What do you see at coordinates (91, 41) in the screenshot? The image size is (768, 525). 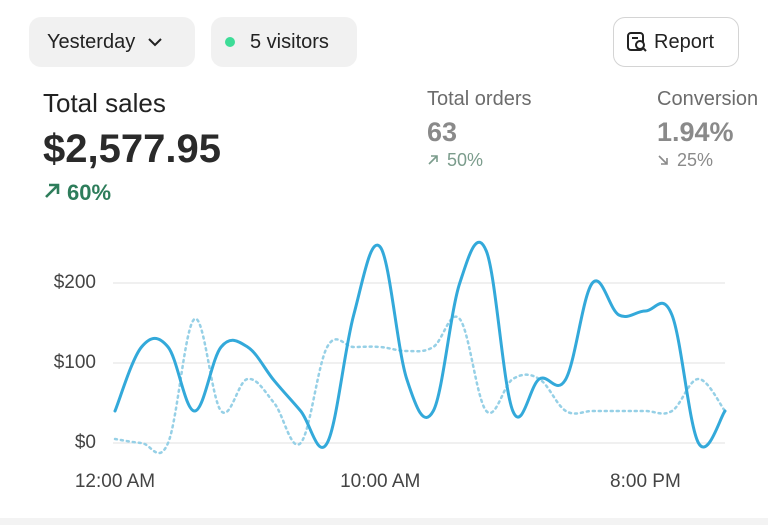 I see `date-filter-text: Yesterday` at bounding box center [91, 41].